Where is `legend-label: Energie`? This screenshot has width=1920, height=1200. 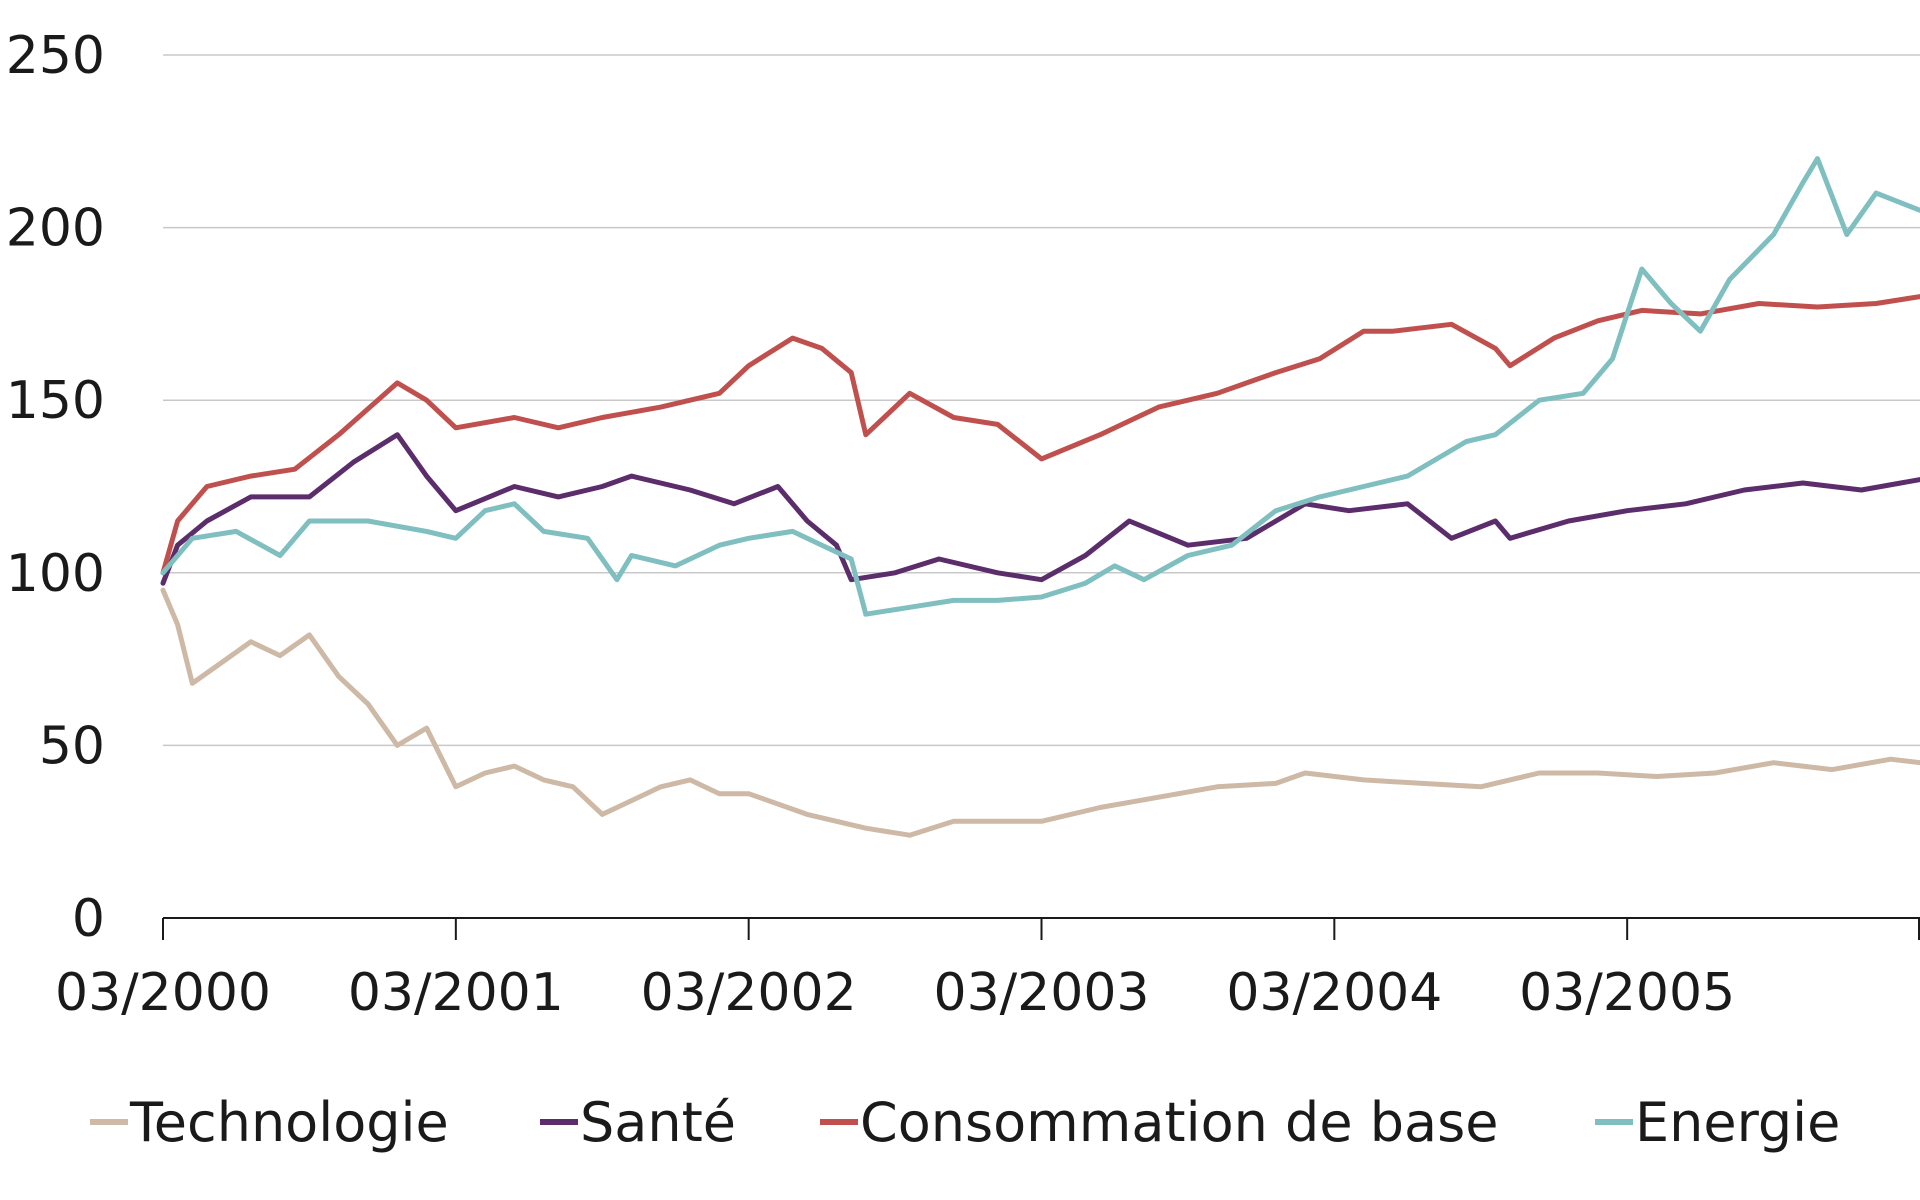
legend-label: Energie is located at coordinates (1737, 1122).